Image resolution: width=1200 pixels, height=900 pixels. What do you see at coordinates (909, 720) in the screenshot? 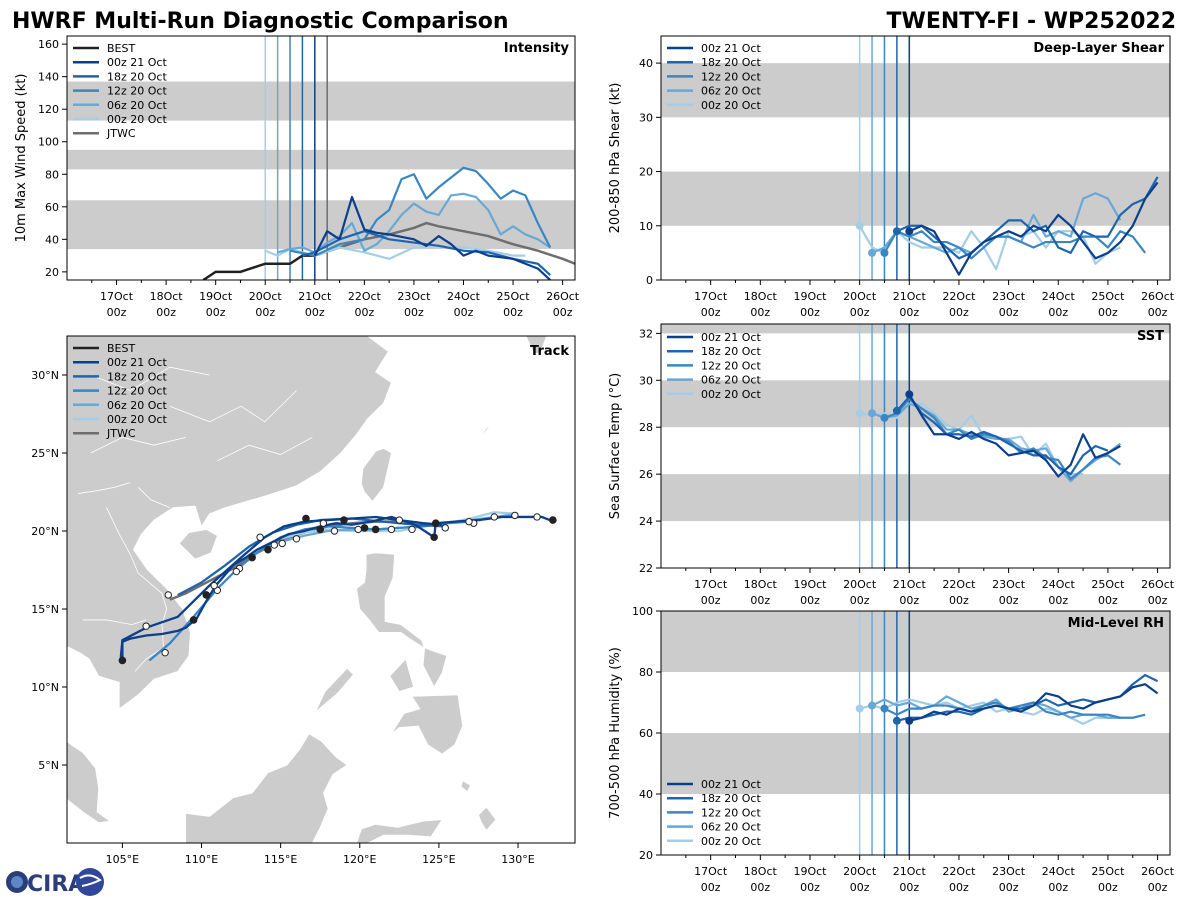
I see `series-start-00z-21-oct` at bounding box center [909, 720].